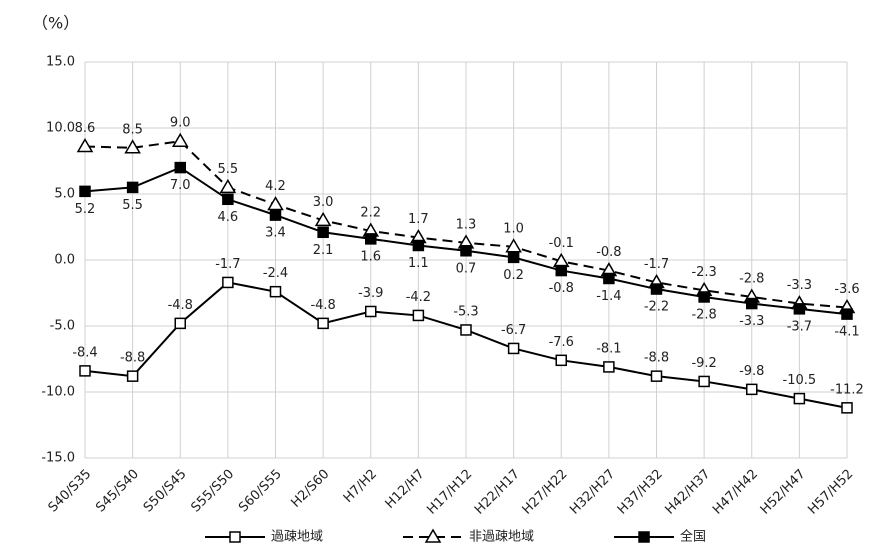  Describe the element at coordinates (830, 492) in the screenshot. I see `x-tick-label: H57/H52` at that location.